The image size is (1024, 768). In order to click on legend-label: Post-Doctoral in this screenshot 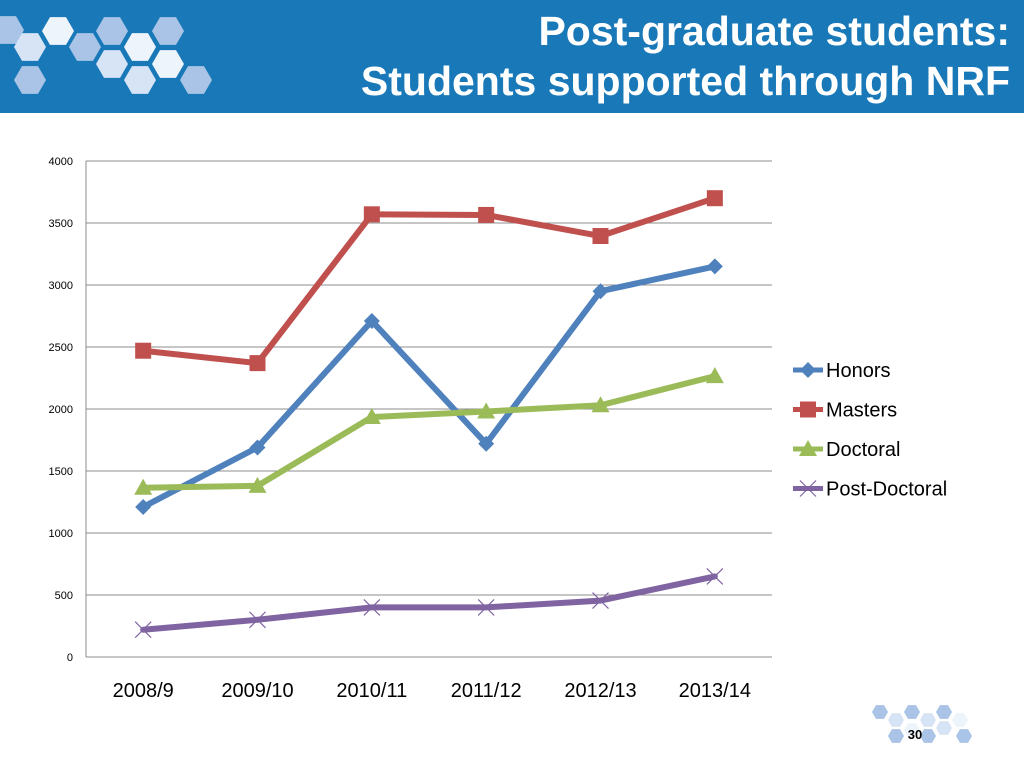, I will do `click(886, 490)`.